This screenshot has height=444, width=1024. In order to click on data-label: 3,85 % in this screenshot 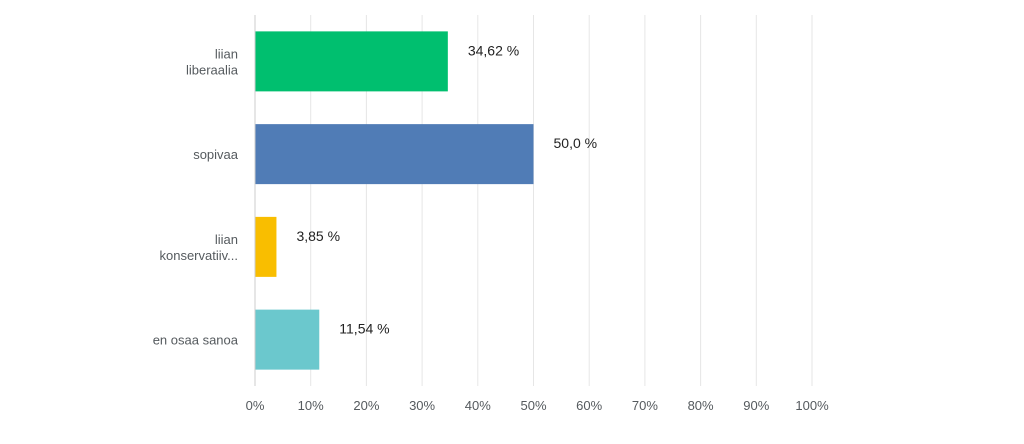, I will do `click(318, 236)`.